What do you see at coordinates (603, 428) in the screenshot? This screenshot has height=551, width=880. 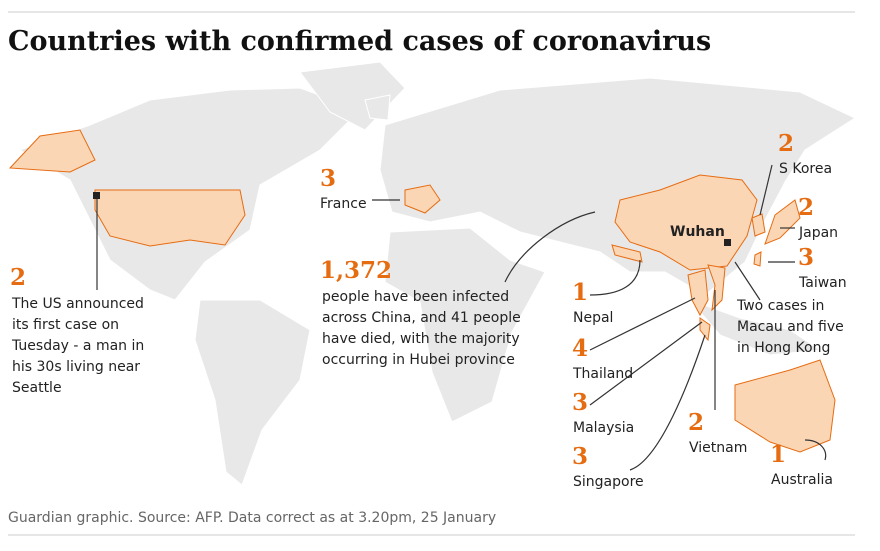 I see `country-label: Malaysia` at bounding box center [603, 428].